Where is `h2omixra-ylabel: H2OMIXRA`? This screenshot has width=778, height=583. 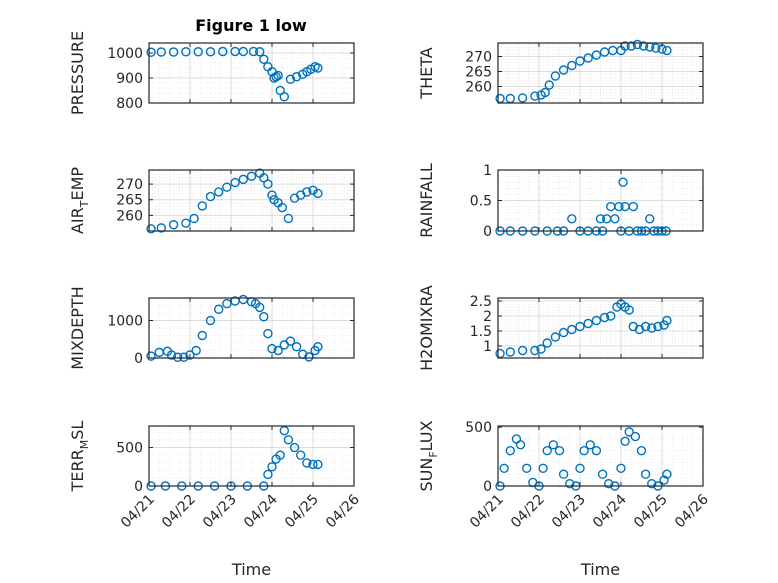 h2omixra-ylabel: H2OMIXRA is located at coordinates (426, 328).